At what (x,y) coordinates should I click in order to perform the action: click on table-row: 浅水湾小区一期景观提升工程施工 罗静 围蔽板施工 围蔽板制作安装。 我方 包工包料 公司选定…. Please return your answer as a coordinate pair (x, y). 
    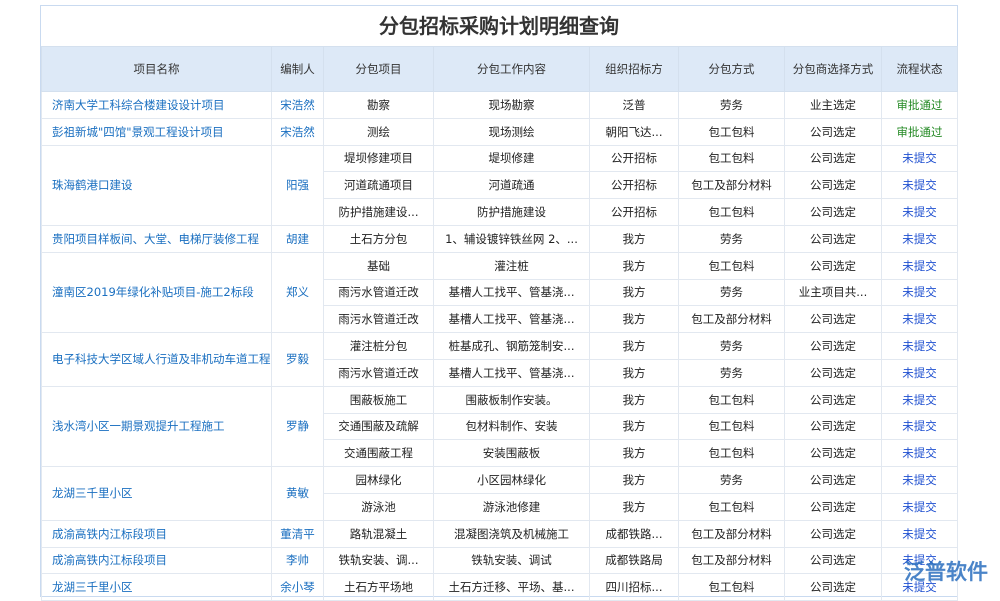
    Looking at the image, I should click on (499, 426).